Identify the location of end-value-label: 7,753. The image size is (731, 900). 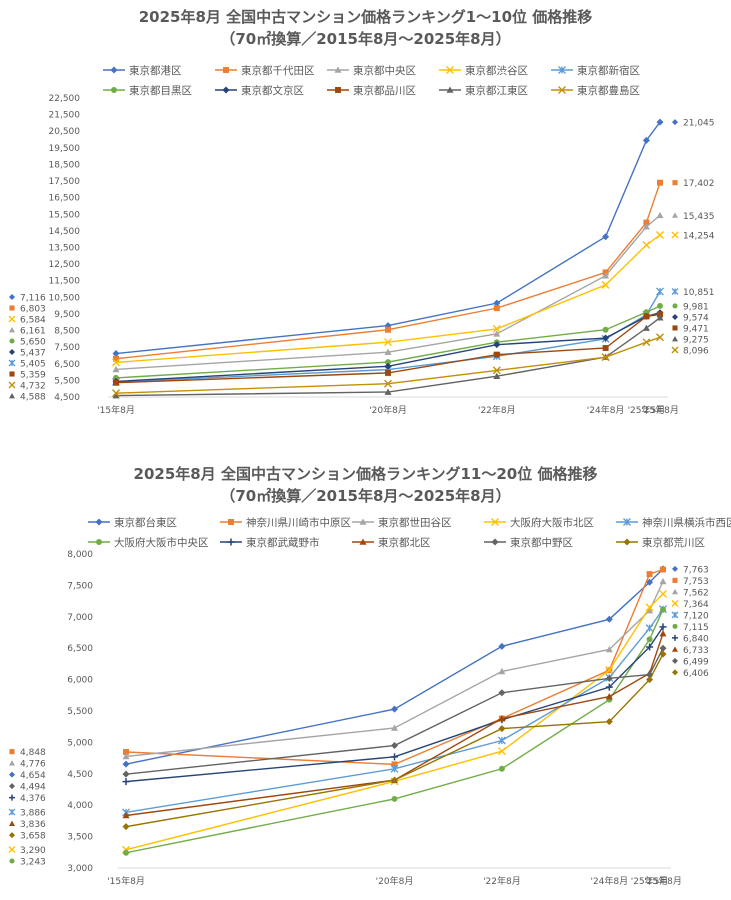
(696, 582).